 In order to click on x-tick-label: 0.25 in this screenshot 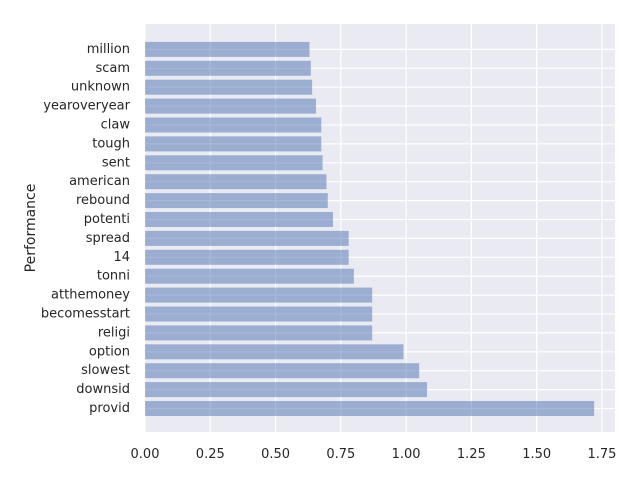, I will do `click(210, 454)`.